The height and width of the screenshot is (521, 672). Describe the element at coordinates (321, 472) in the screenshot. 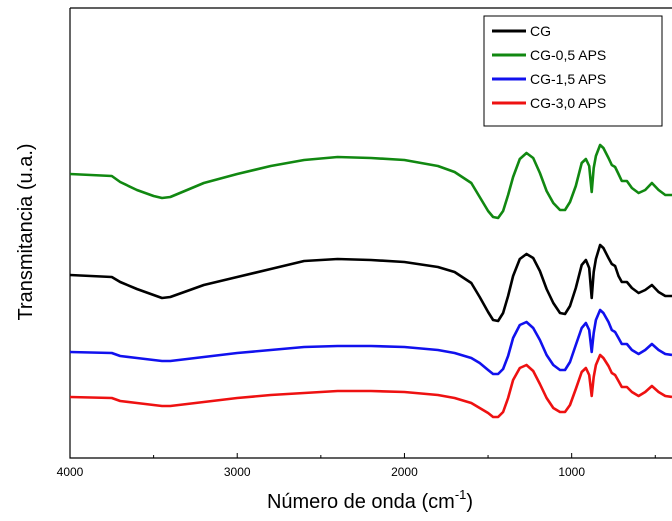

I see `x-axis-tick-labels: 4000 3000 2000 1000` at that location.